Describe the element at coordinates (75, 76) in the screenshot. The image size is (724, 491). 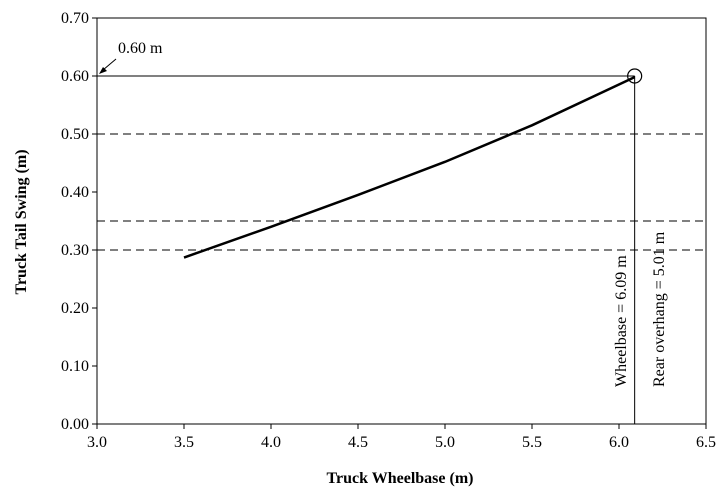
I see `y-tick-label-6: 0.60` at that location.